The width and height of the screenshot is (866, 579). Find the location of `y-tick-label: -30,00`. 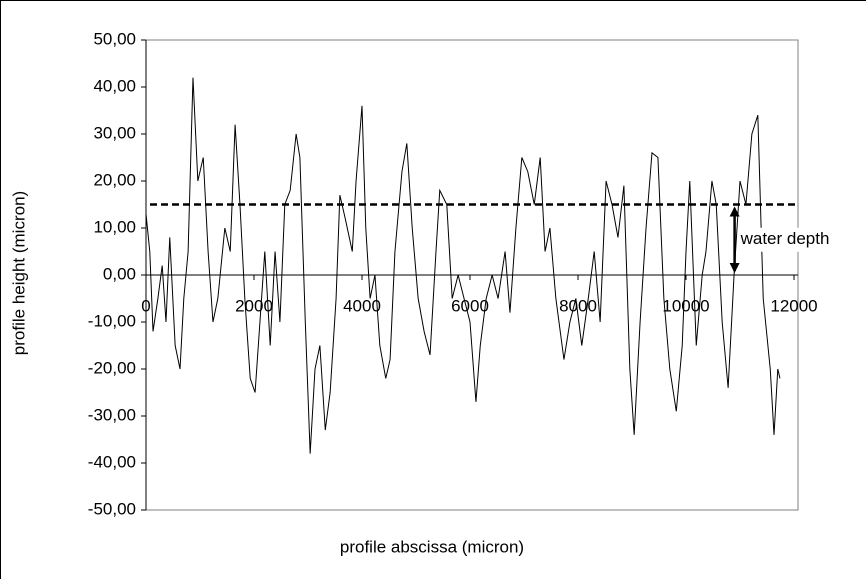

y-tick-label: -30,00 is located at coordinates (112, 414).